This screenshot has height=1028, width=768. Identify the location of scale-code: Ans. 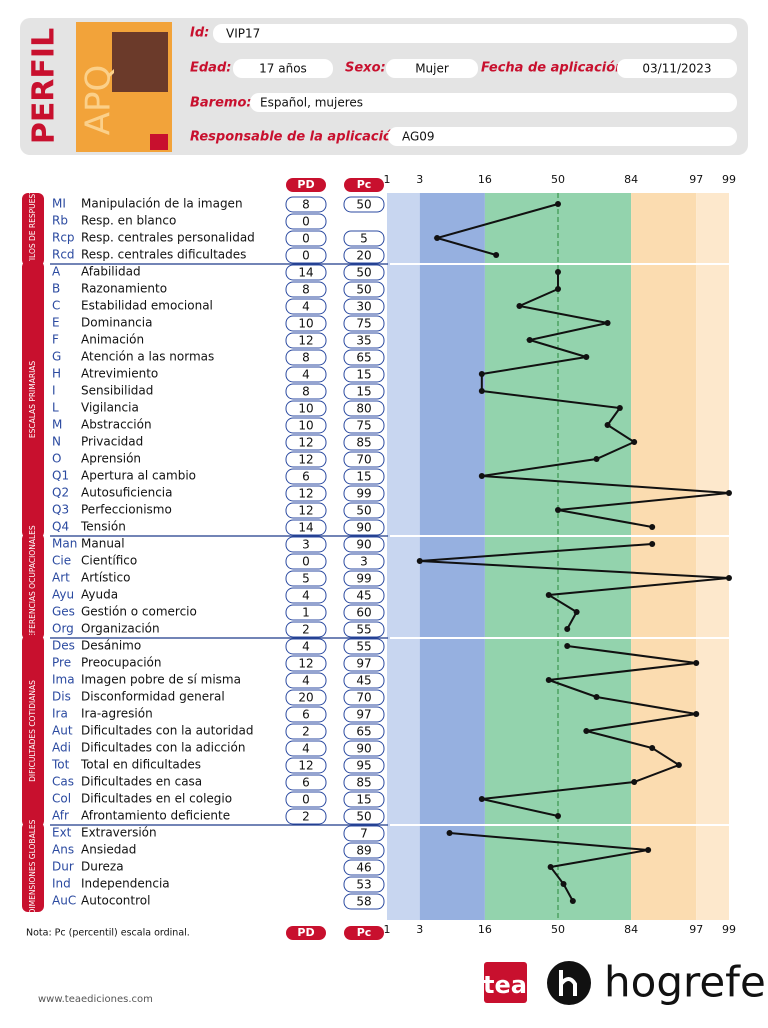
(63, 850).